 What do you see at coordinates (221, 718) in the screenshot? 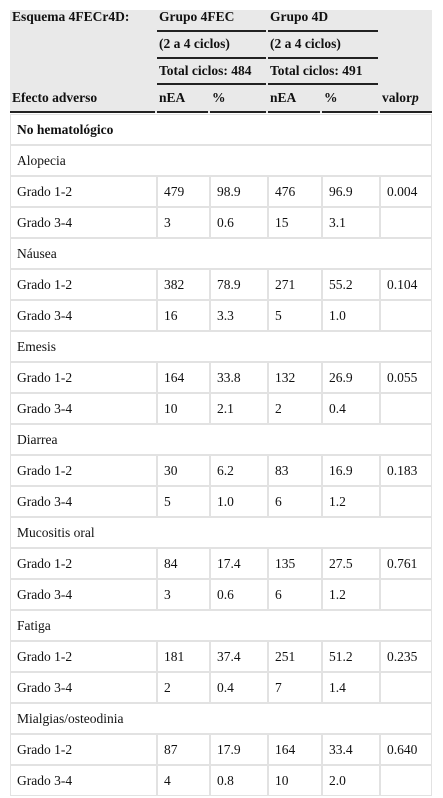
I see `group-row: Mialgias/osteodinia` at bounding box center [221, 718].